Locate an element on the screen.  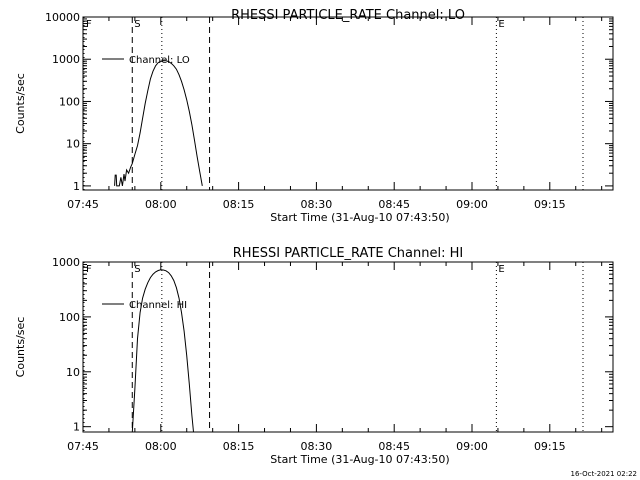
chart-title: RHESSI PARTICLE_RATE Channel: HI is located at coordinates (348, 253).